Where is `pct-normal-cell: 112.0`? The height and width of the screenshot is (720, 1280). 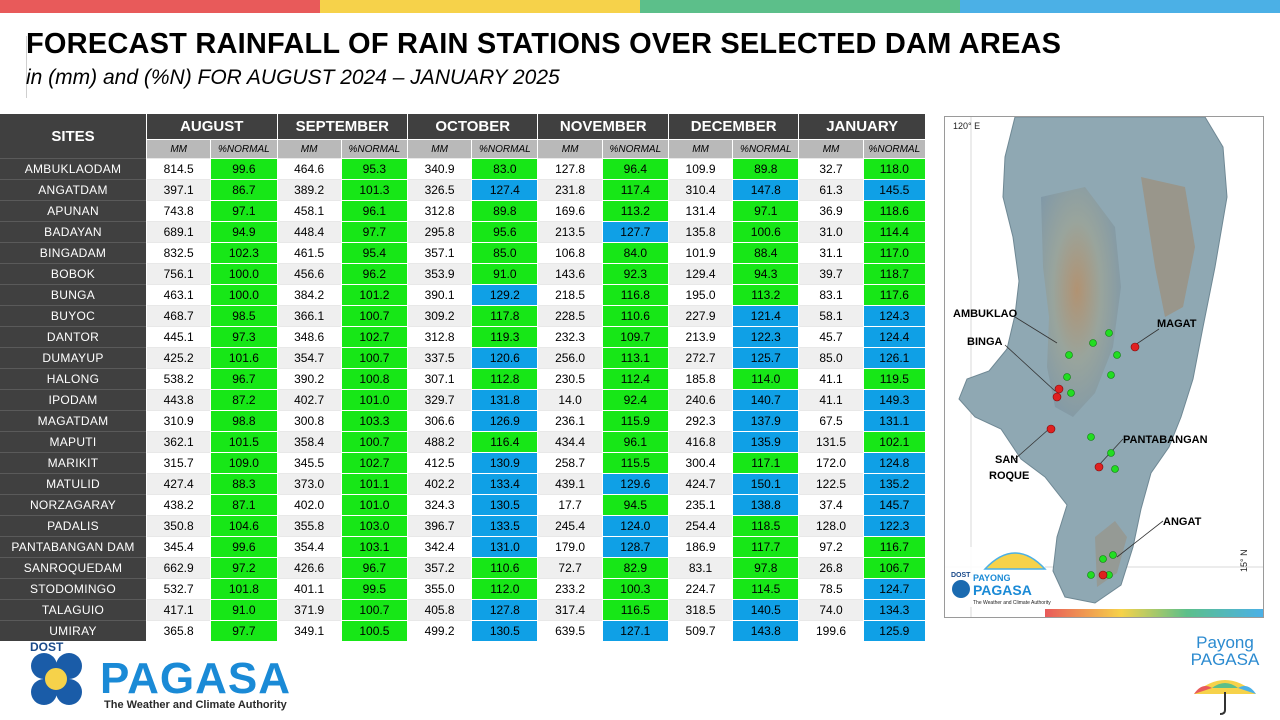
pct-normal-cell: 112.0 is located at coordinates (505, 589).